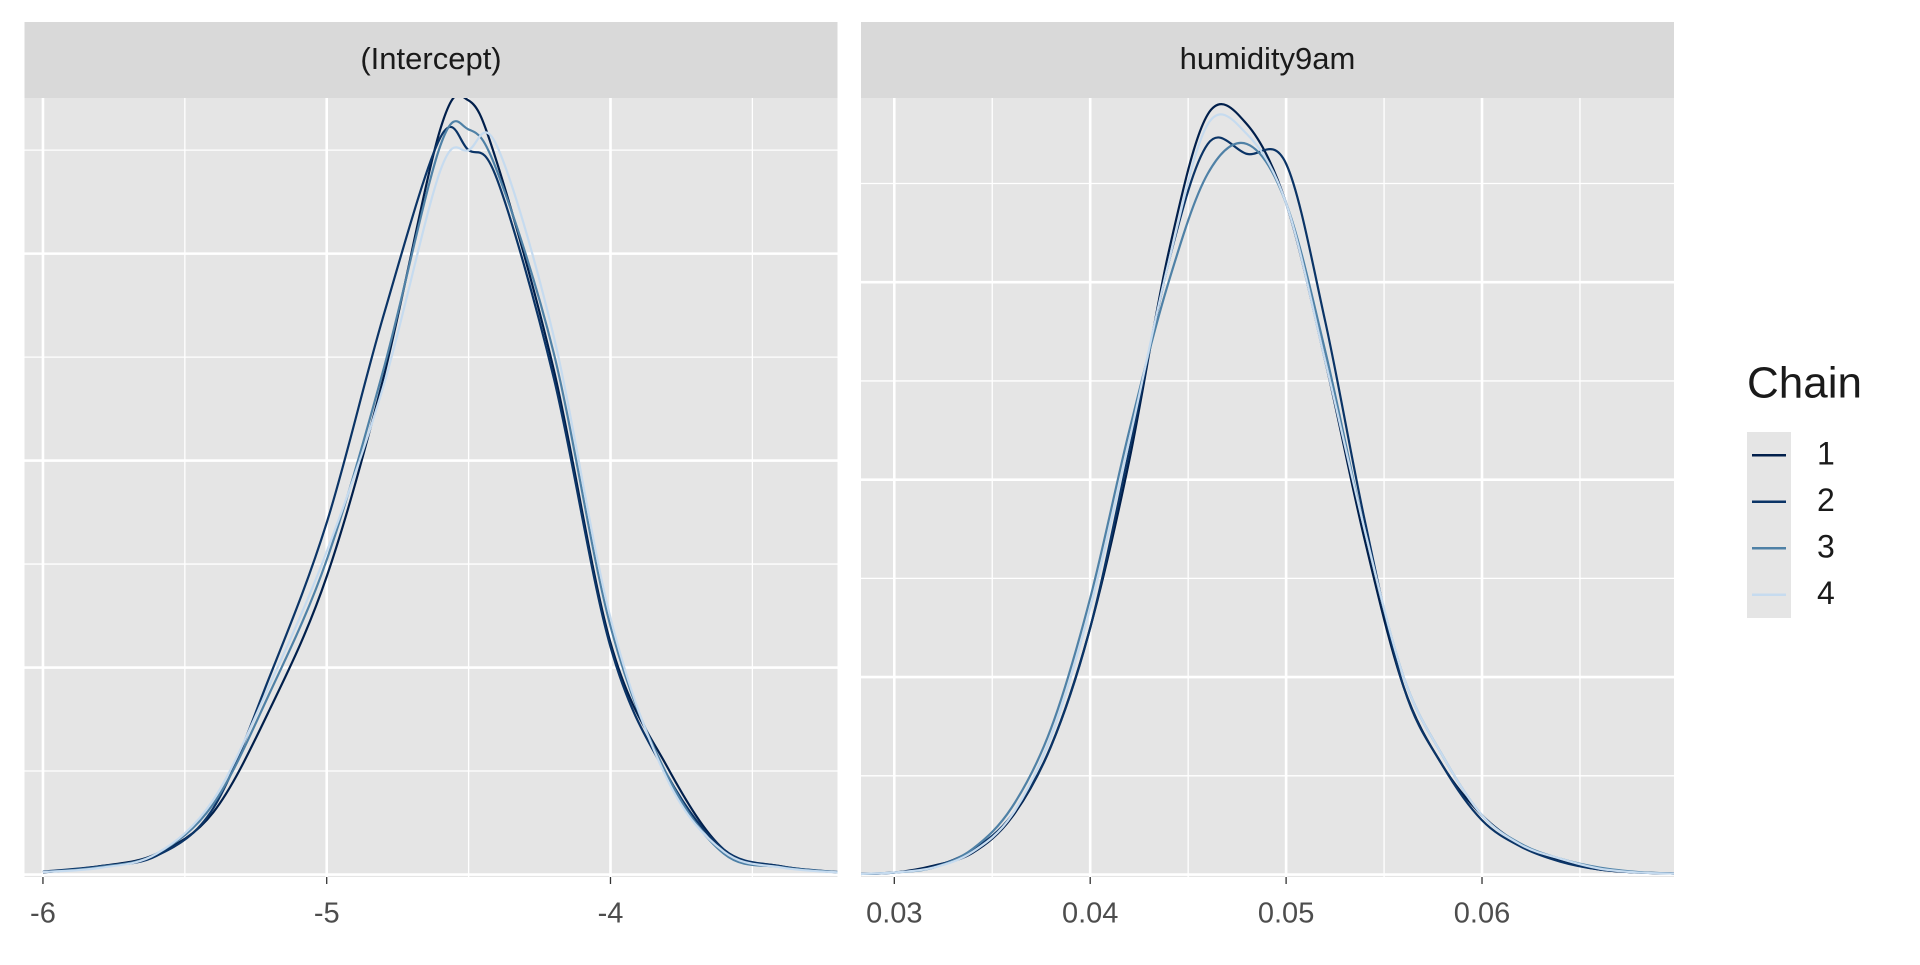 Image resolution: width=1920 pixels, height=965 pixels. I want to click on legend-label: 3, so click(1826, 547).